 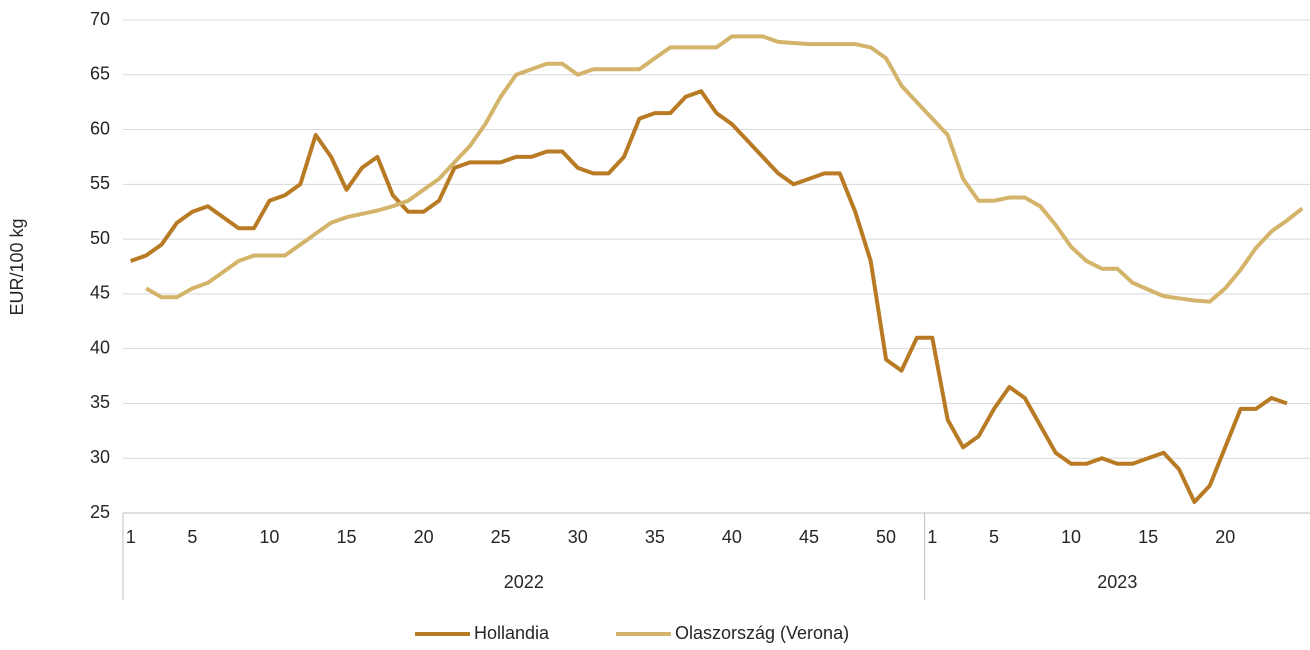 What do you see at coordinates (578, 537) in the screenshot?
I see `x-tick-label: 30` at bounding box center [578, 537].